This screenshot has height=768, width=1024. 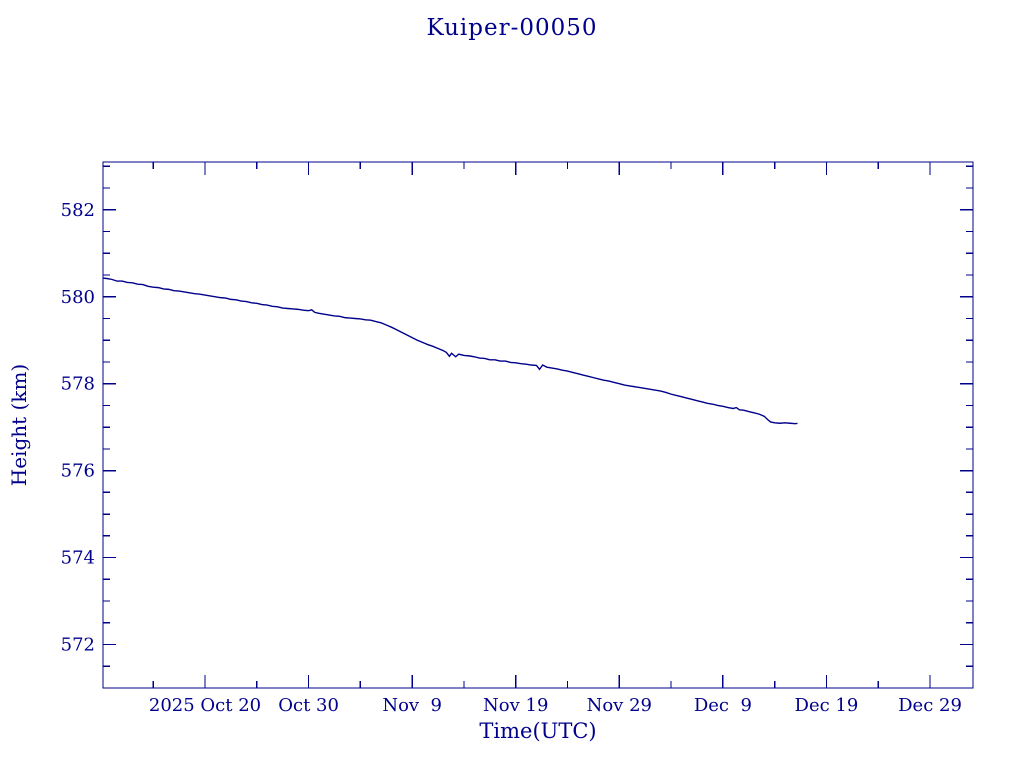 What do you see at coordinates (78, 384) in the screenshot?
I see `y-tick-label: 578` at bounding box center [78, 384].